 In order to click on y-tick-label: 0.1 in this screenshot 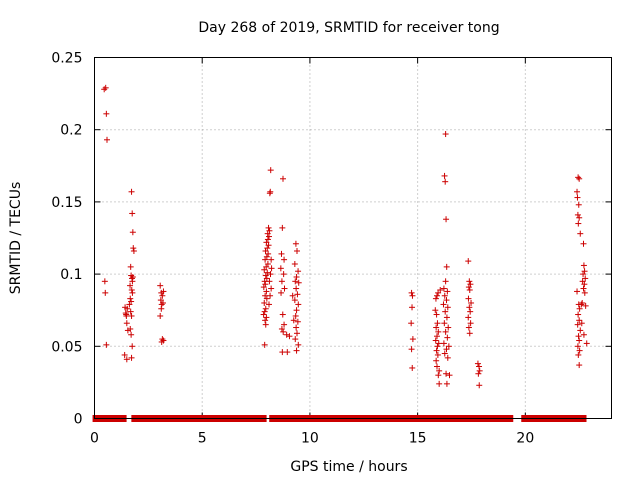, I will do `click(71, 275)`.